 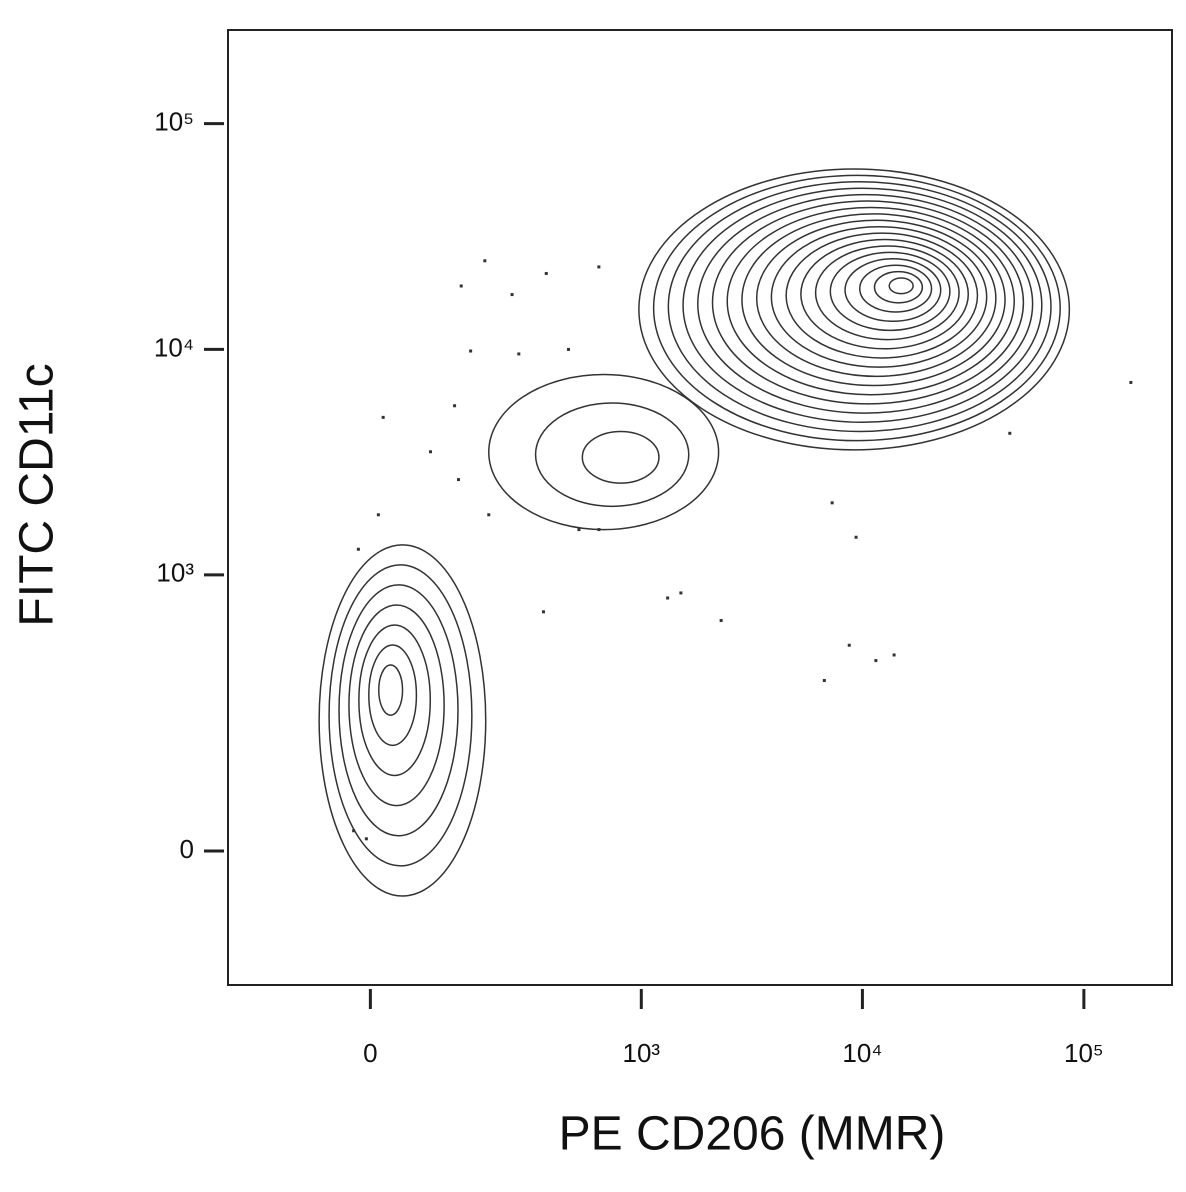 I want to click on y-tick-label: 10³, so click(x=175, y=573).